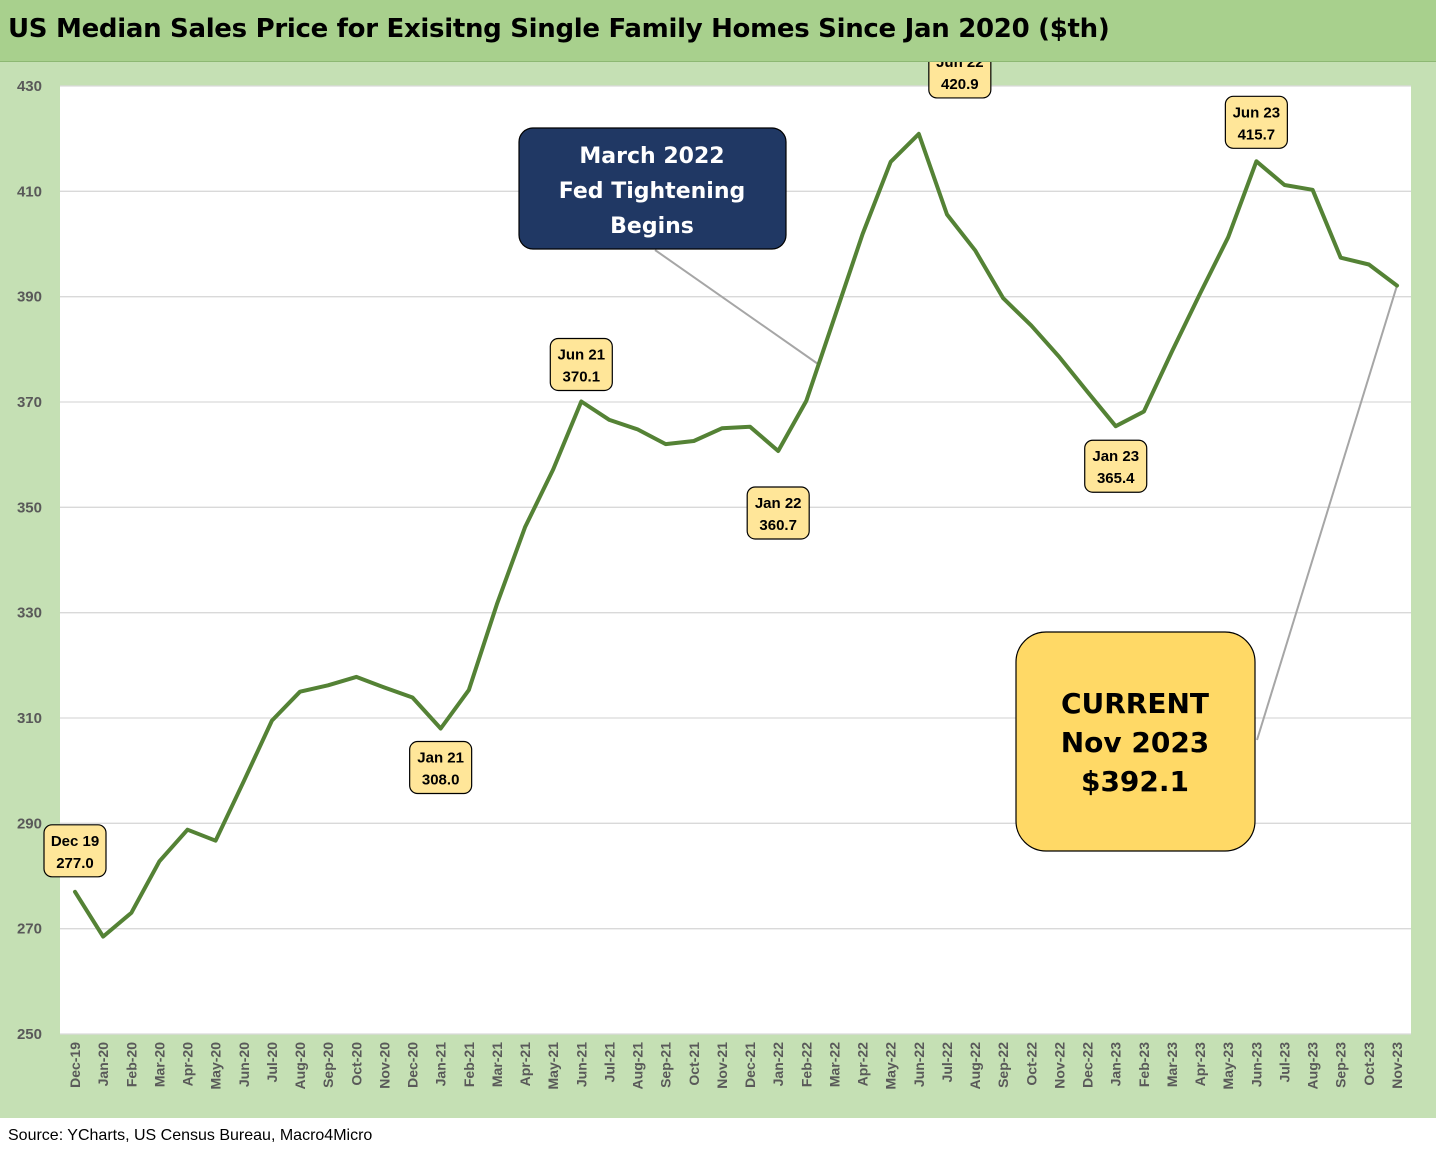 This screenshot has height=1156, width=1436. I want to click on y-tick-label: 330, so click(29, 613).